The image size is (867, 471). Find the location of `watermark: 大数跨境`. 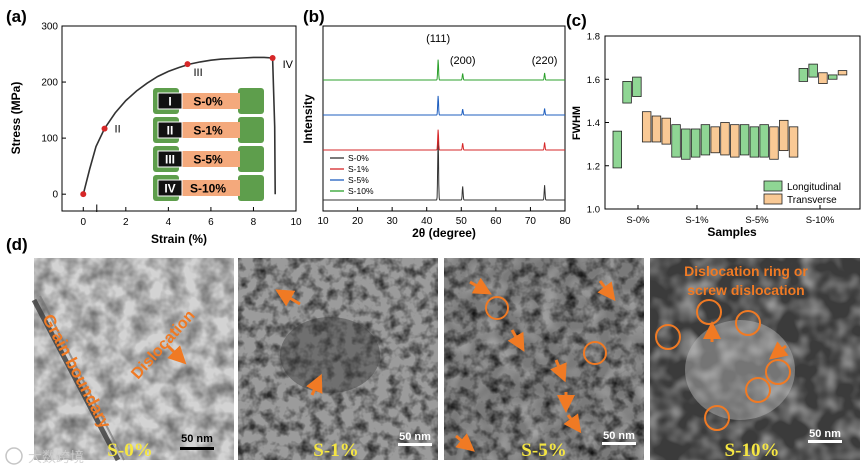

watermark: 大数跨境 is located at coordinates (44, 456).